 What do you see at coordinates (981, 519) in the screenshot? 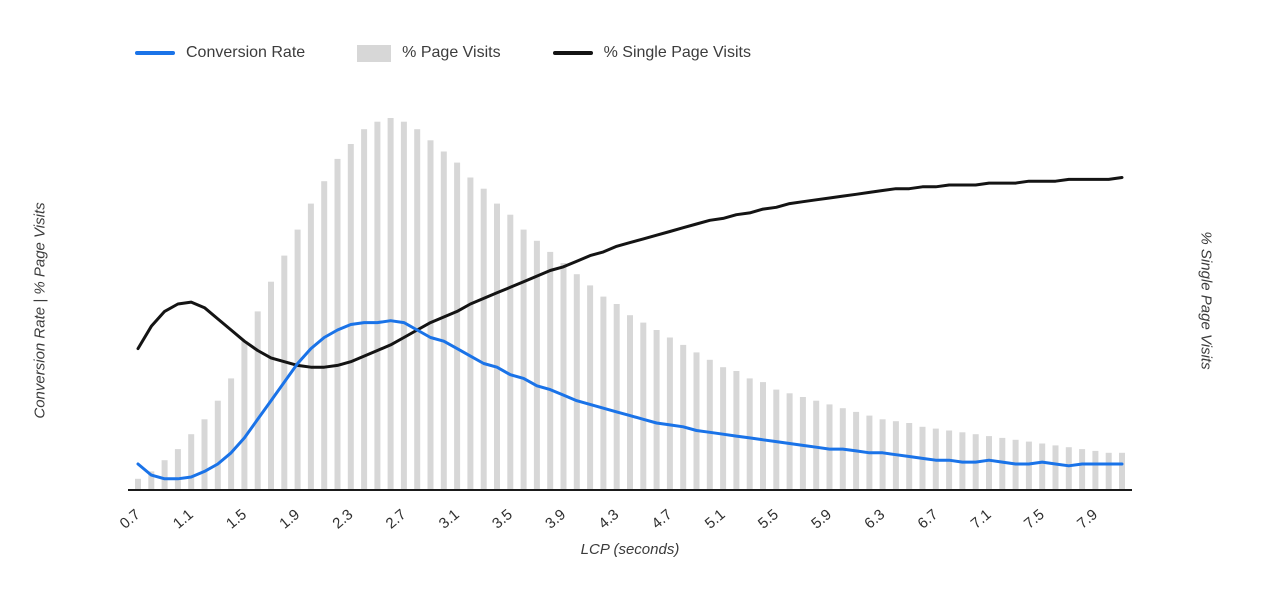
I see `x-tick-label: 7.1` at bounding box center [981, 519].